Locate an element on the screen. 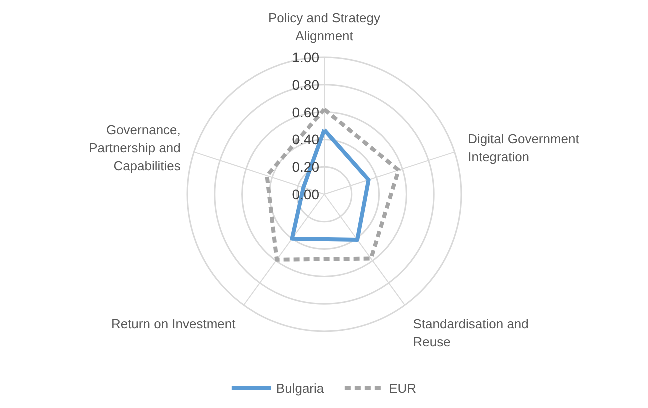 This screenshot has height=408, width=648. spoke-label: Standardisation and Reuse is located at coordinates (471, 333).